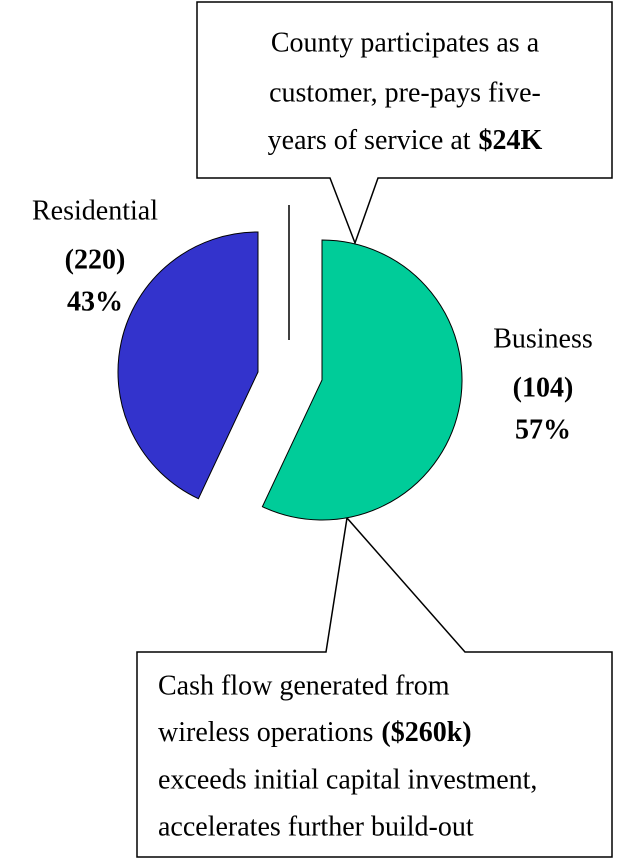 Image resolution: width=630 pixels, height=859 pixels. Describe the element at coordinates (511, 140) in the screenshot. I see `callout-bold: $24K` at that location.